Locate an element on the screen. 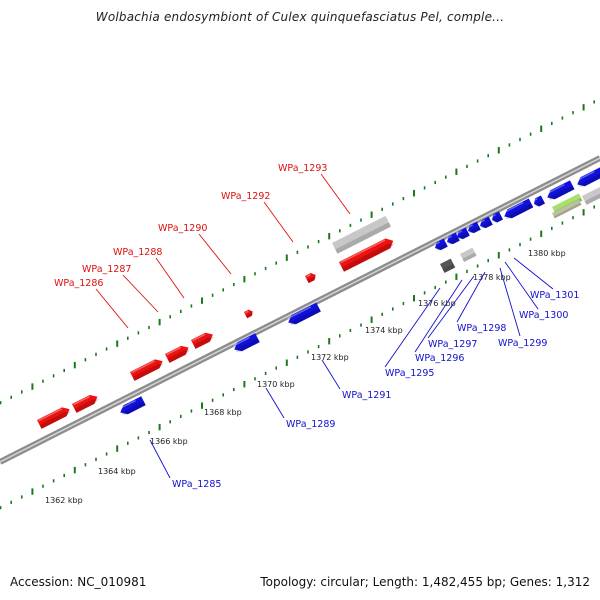 The height and width of the screenshot is (600, 600). scale-tick-label: 1374 kbp is located at coordinates (384, 330).